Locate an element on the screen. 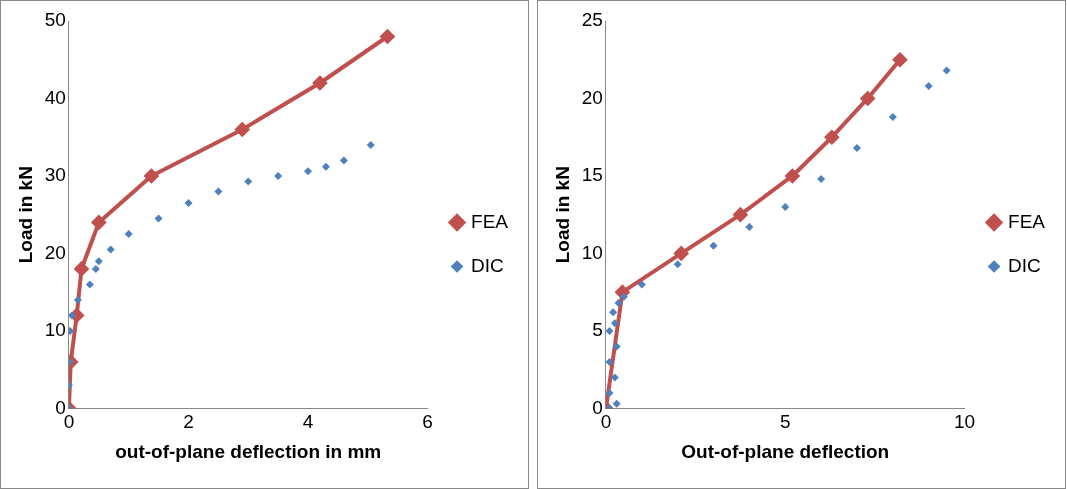  x-tick-label: 4 is located at coordinates (308, 422).